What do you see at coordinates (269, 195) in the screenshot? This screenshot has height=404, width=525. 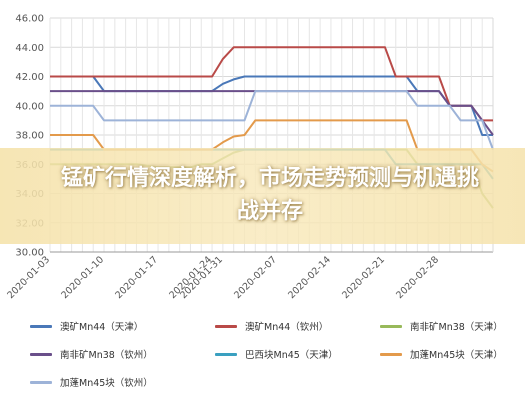 I see `headline-text: 锰矿行情深度解析，市场走势预测与机遇挑战并存` at bounding box center [269, 195].